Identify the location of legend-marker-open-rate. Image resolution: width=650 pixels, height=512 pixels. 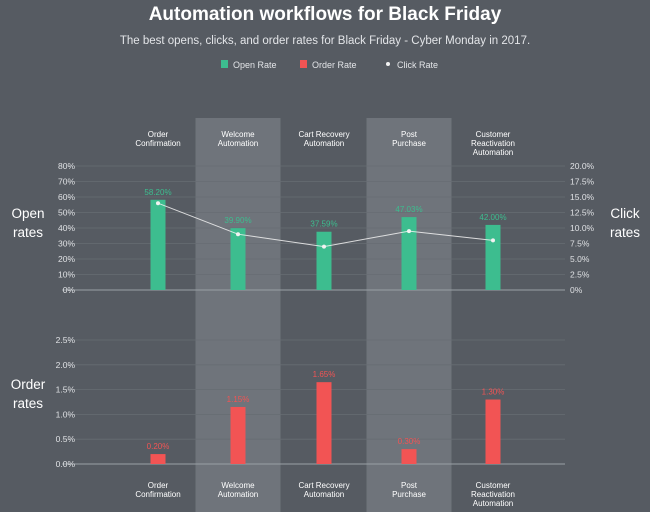
(224, 64).